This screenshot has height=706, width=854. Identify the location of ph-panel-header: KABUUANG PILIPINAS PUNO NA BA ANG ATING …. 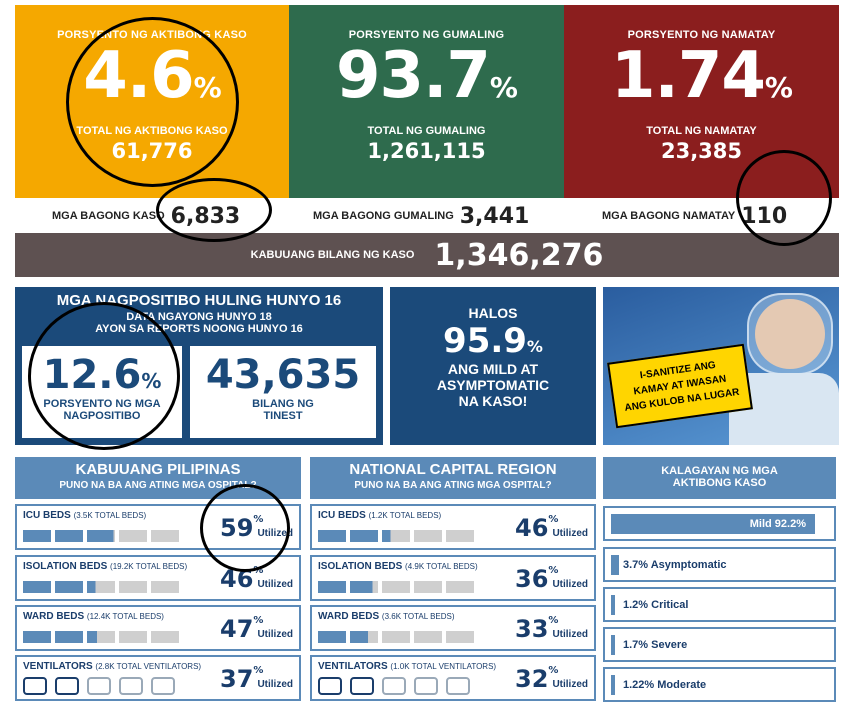
(158, 478).